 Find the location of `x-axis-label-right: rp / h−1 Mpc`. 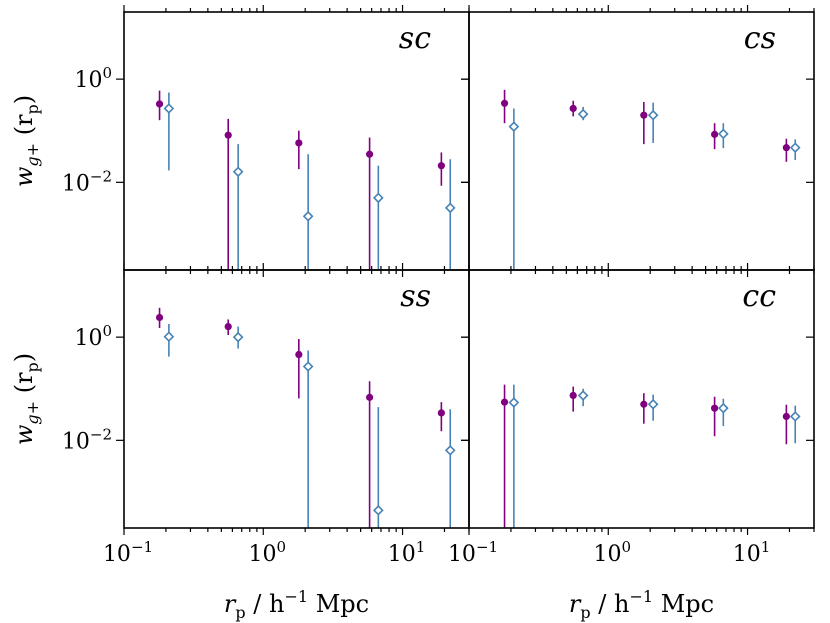

x-axis-label-right: rp / h−1 Mpc is located at coordinates (641, 604).